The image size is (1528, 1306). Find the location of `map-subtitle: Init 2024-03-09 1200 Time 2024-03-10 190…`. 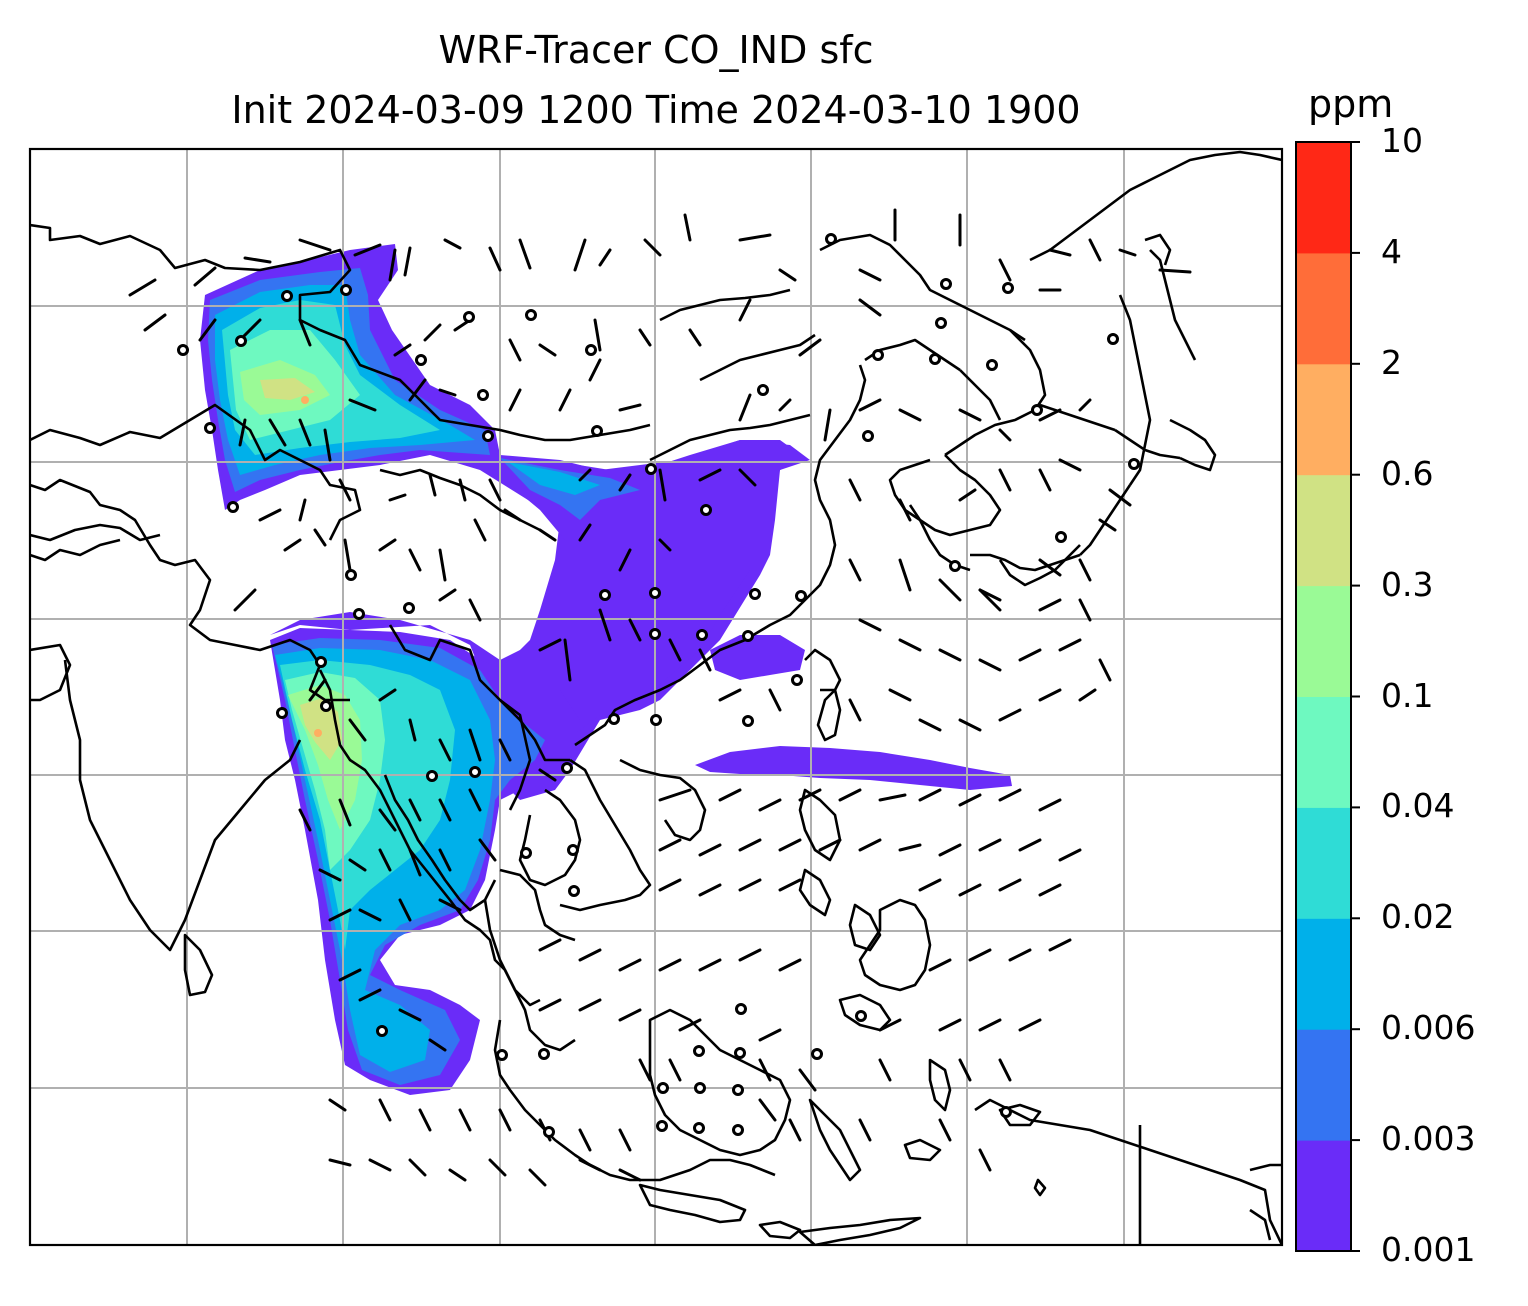

map-subtitle: Init 2024-03-09 1200 Time 2024-03-10 190… is located at coordinates (656, 110).